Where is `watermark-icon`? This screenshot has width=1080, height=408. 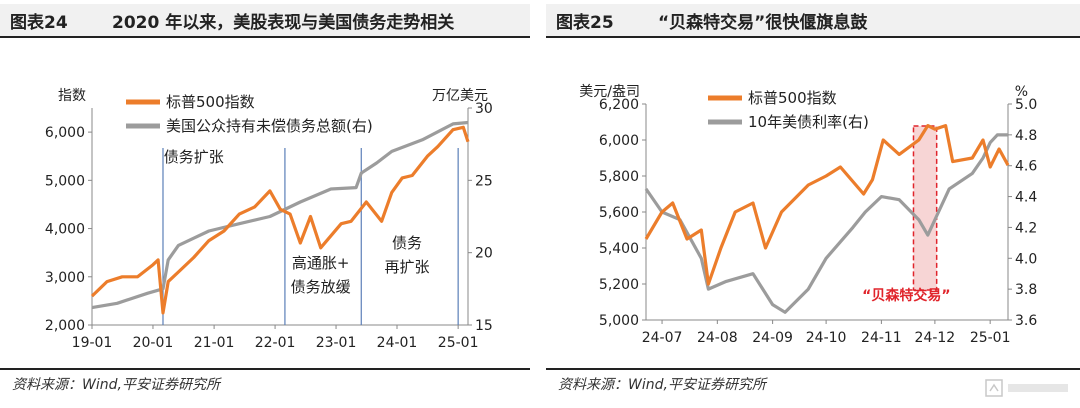 watermark-icon is located at coordinates (1026, 388).